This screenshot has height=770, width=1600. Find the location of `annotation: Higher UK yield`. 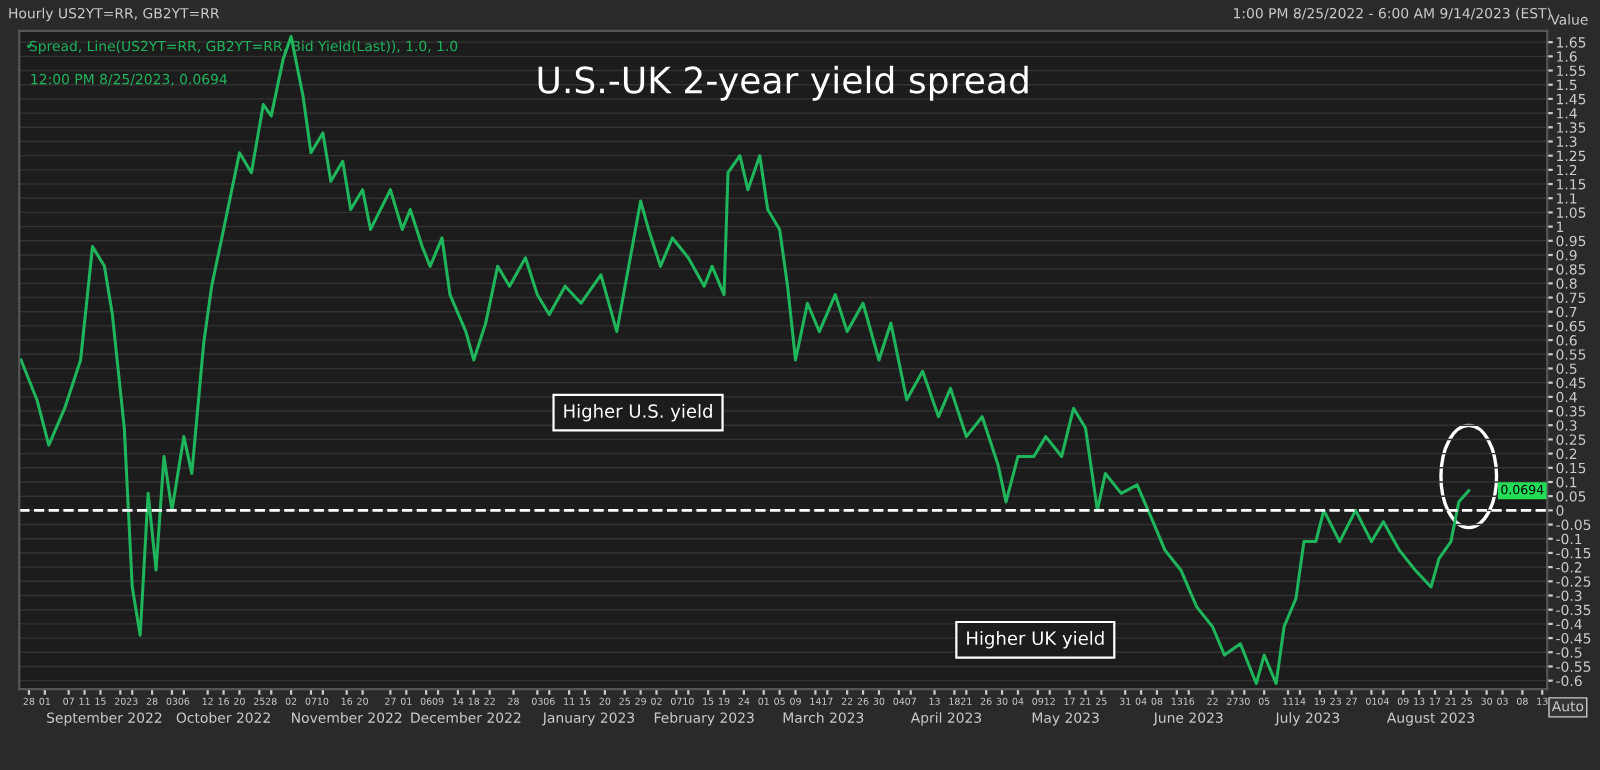

annotation: Higher UK yield is located at coordinates (1035, 640).